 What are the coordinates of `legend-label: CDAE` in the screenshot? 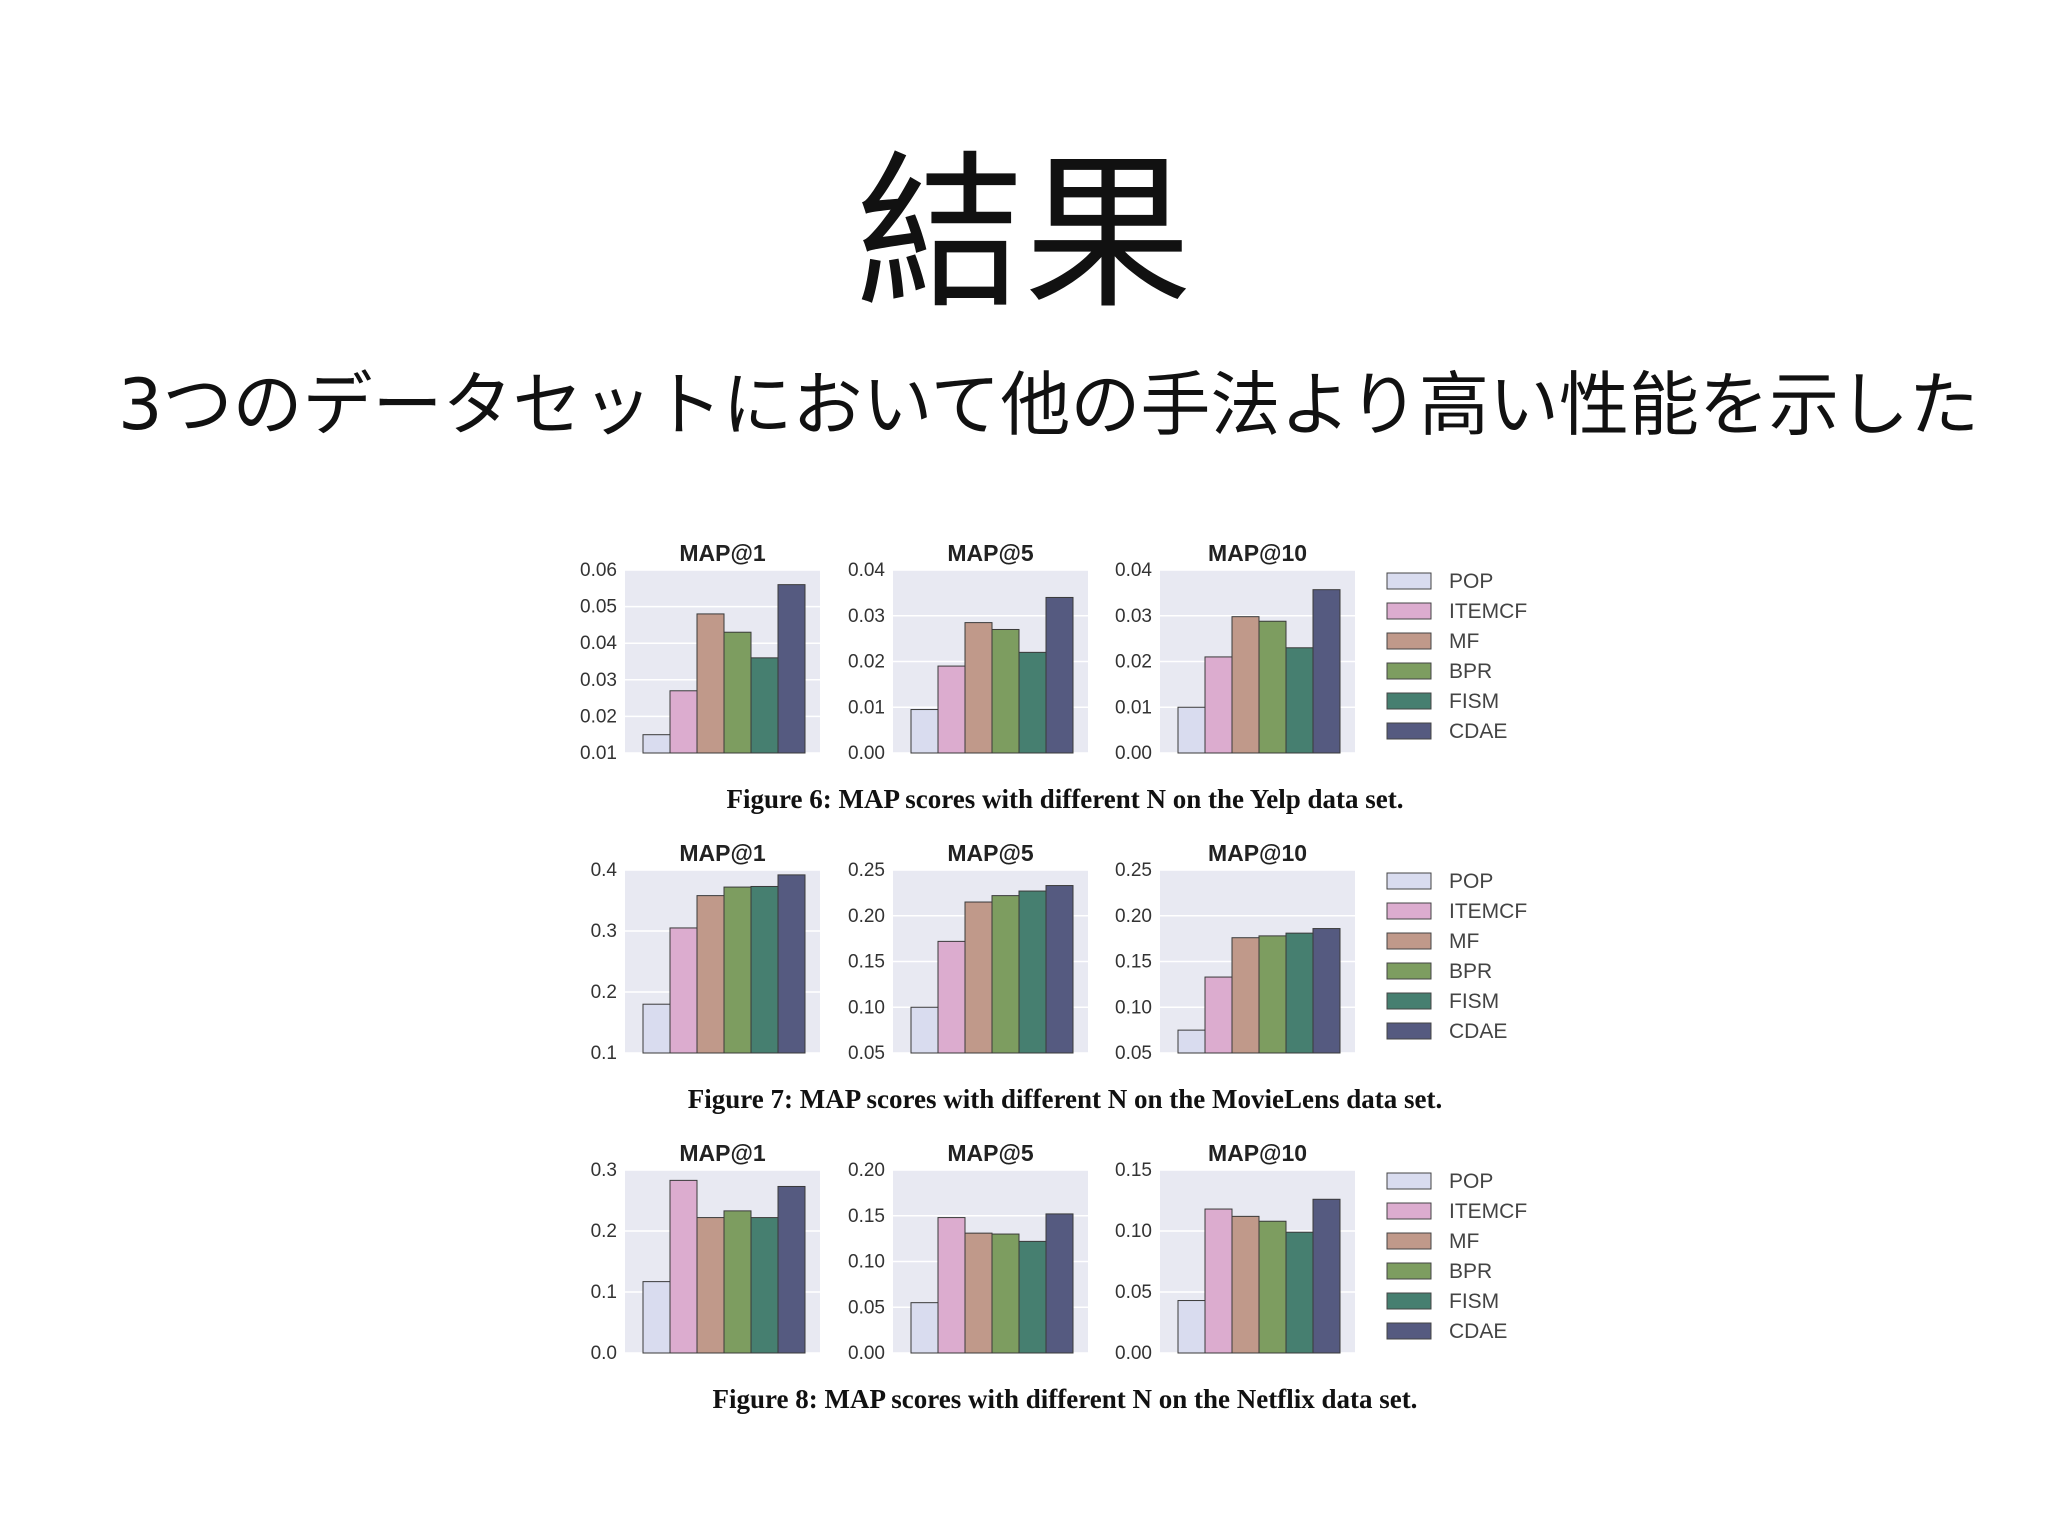 It's located at (1478, 1031).